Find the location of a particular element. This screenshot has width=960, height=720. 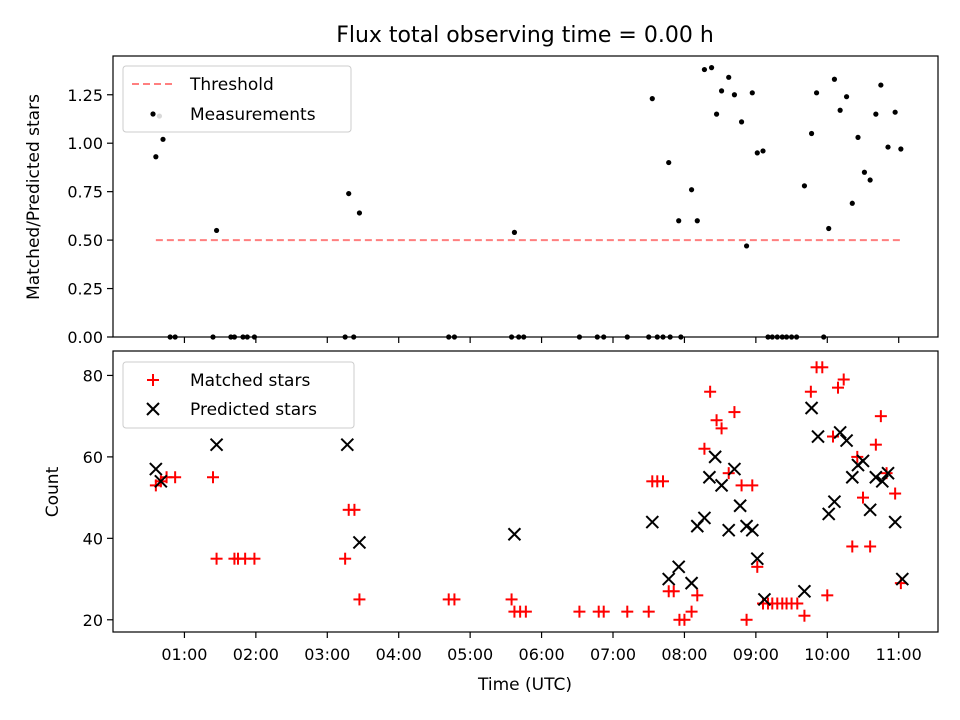

x-axis-label: Time (UTC) is located at coordinates (524, 685).